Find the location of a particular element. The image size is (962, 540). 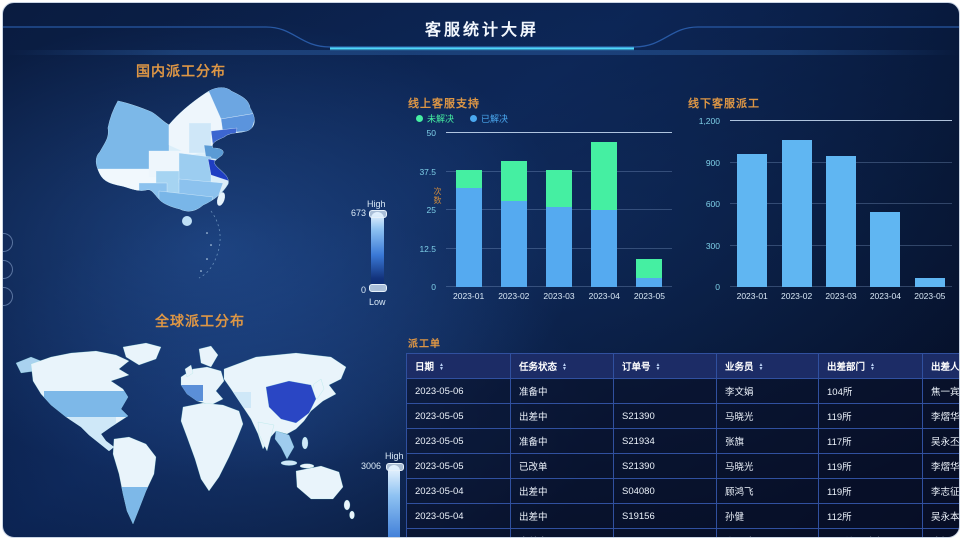

mexico-region is located at coordinates (92, 434).